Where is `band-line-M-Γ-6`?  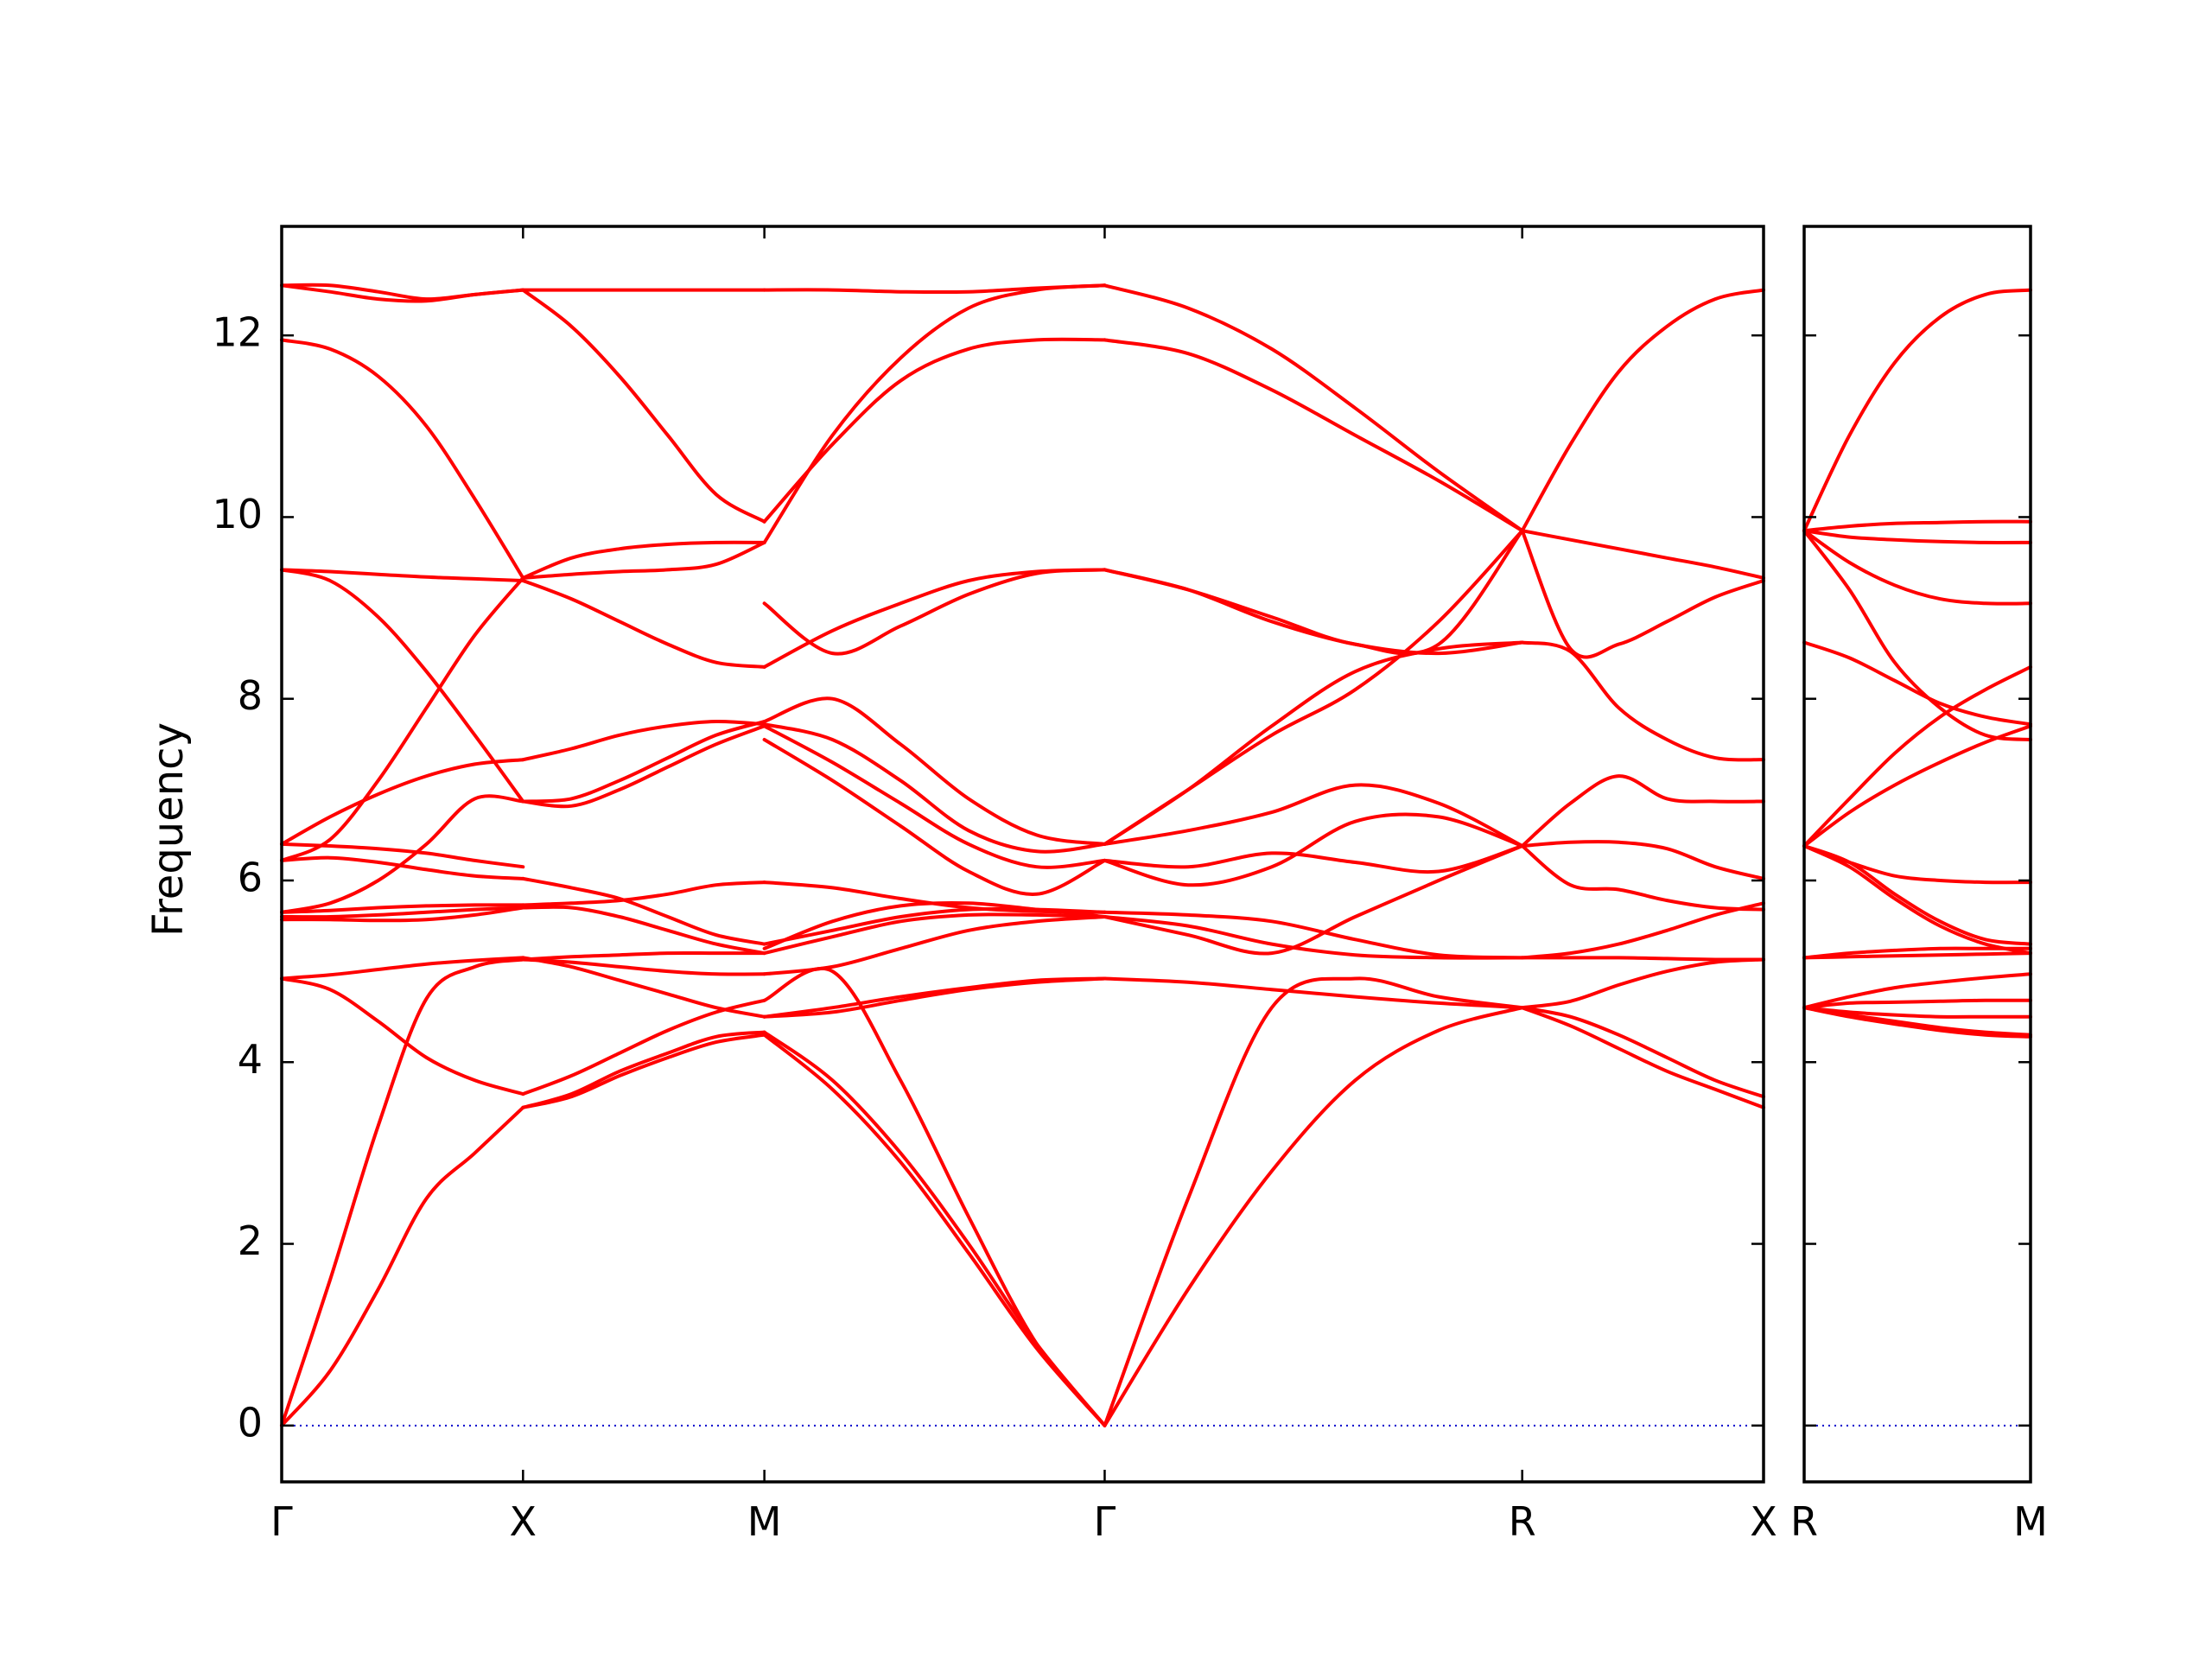 band-line-M-Γ-6 is located at coordinates (934, 934).